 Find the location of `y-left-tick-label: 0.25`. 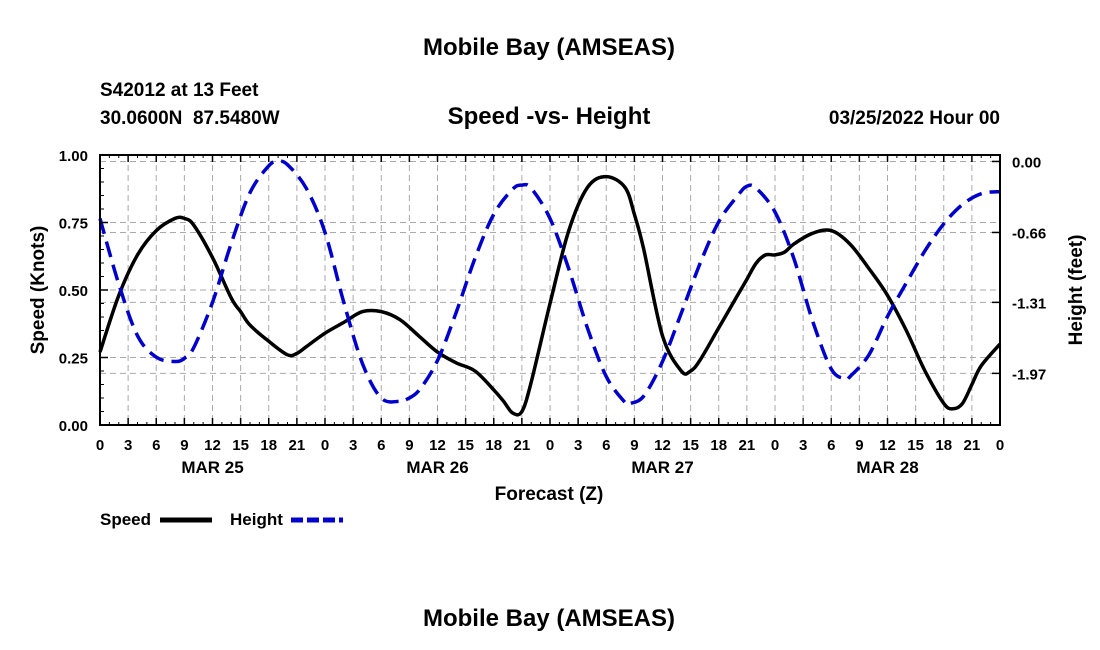

y-left-tick-label: 0.25 is located at coordinates (73, 359).